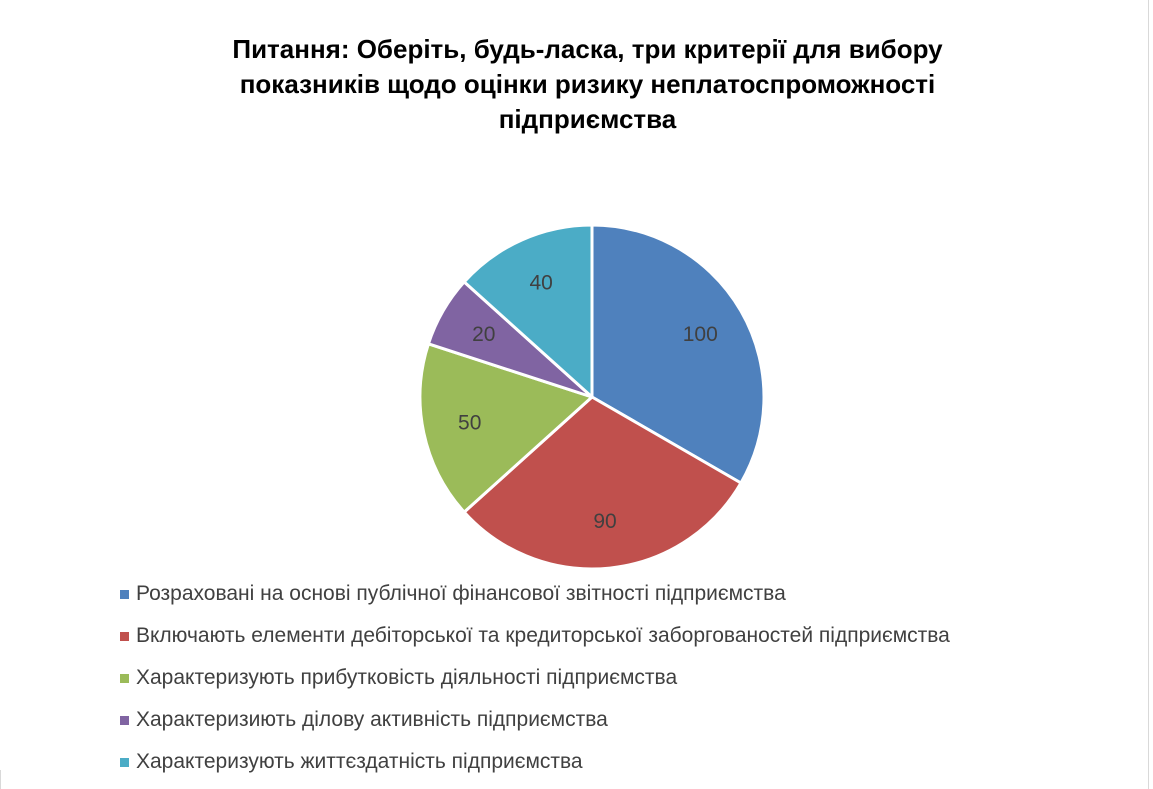 The height and width of the screenshot is (789, 1153). I want to click on pie-data-label: 50, so click(469, 422).